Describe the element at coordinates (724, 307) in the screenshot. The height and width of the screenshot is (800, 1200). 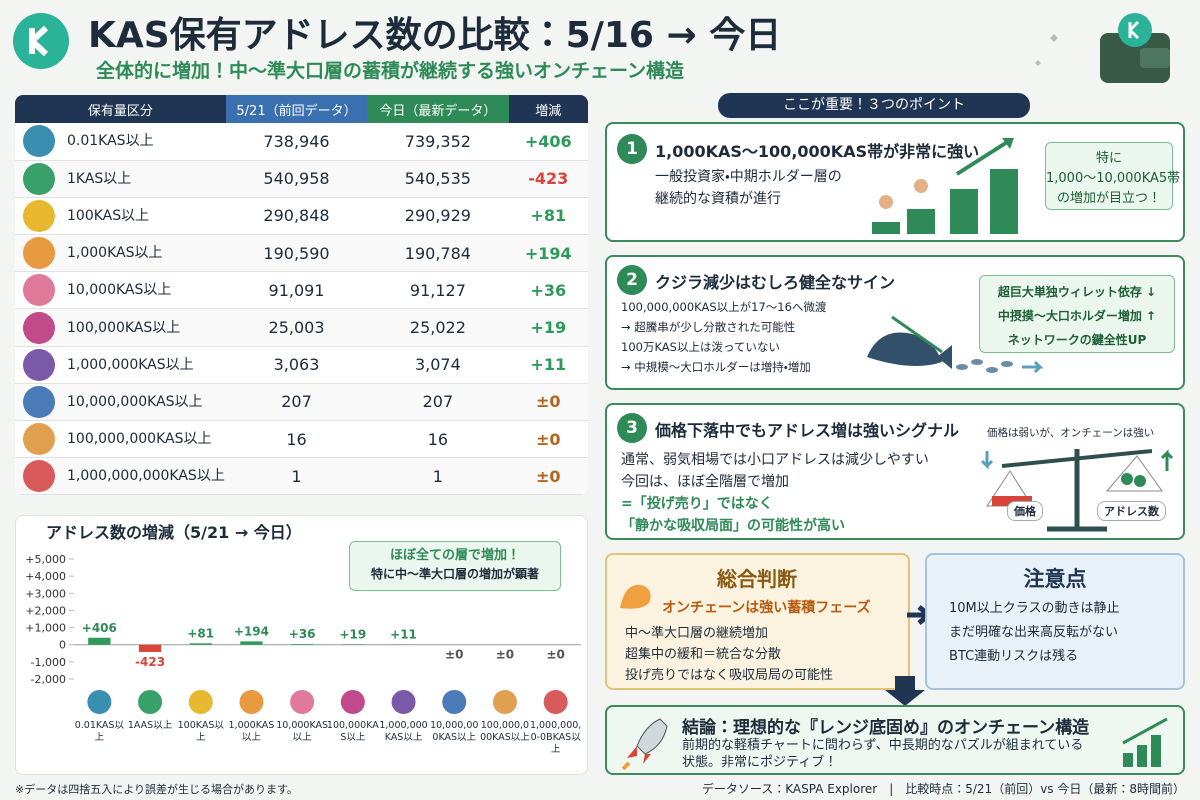
I see `text-line: 100,000,000KAS以上が17〜16へ微渡` at that location.